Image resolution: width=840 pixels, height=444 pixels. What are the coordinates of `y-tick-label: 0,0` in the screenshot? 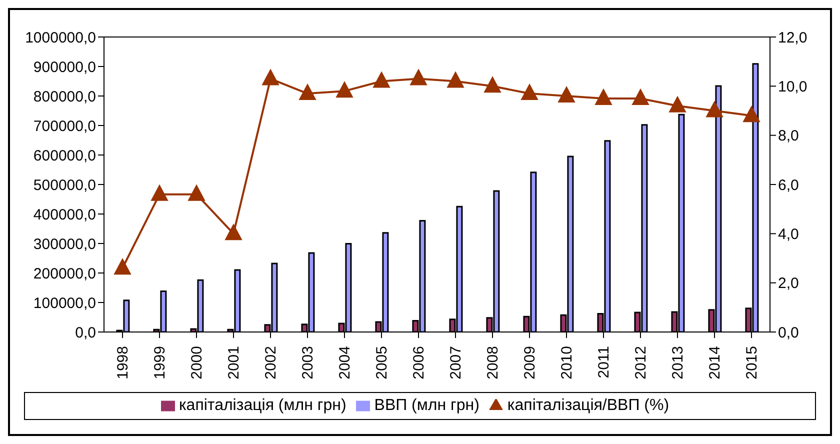 It's located at (85, 333).